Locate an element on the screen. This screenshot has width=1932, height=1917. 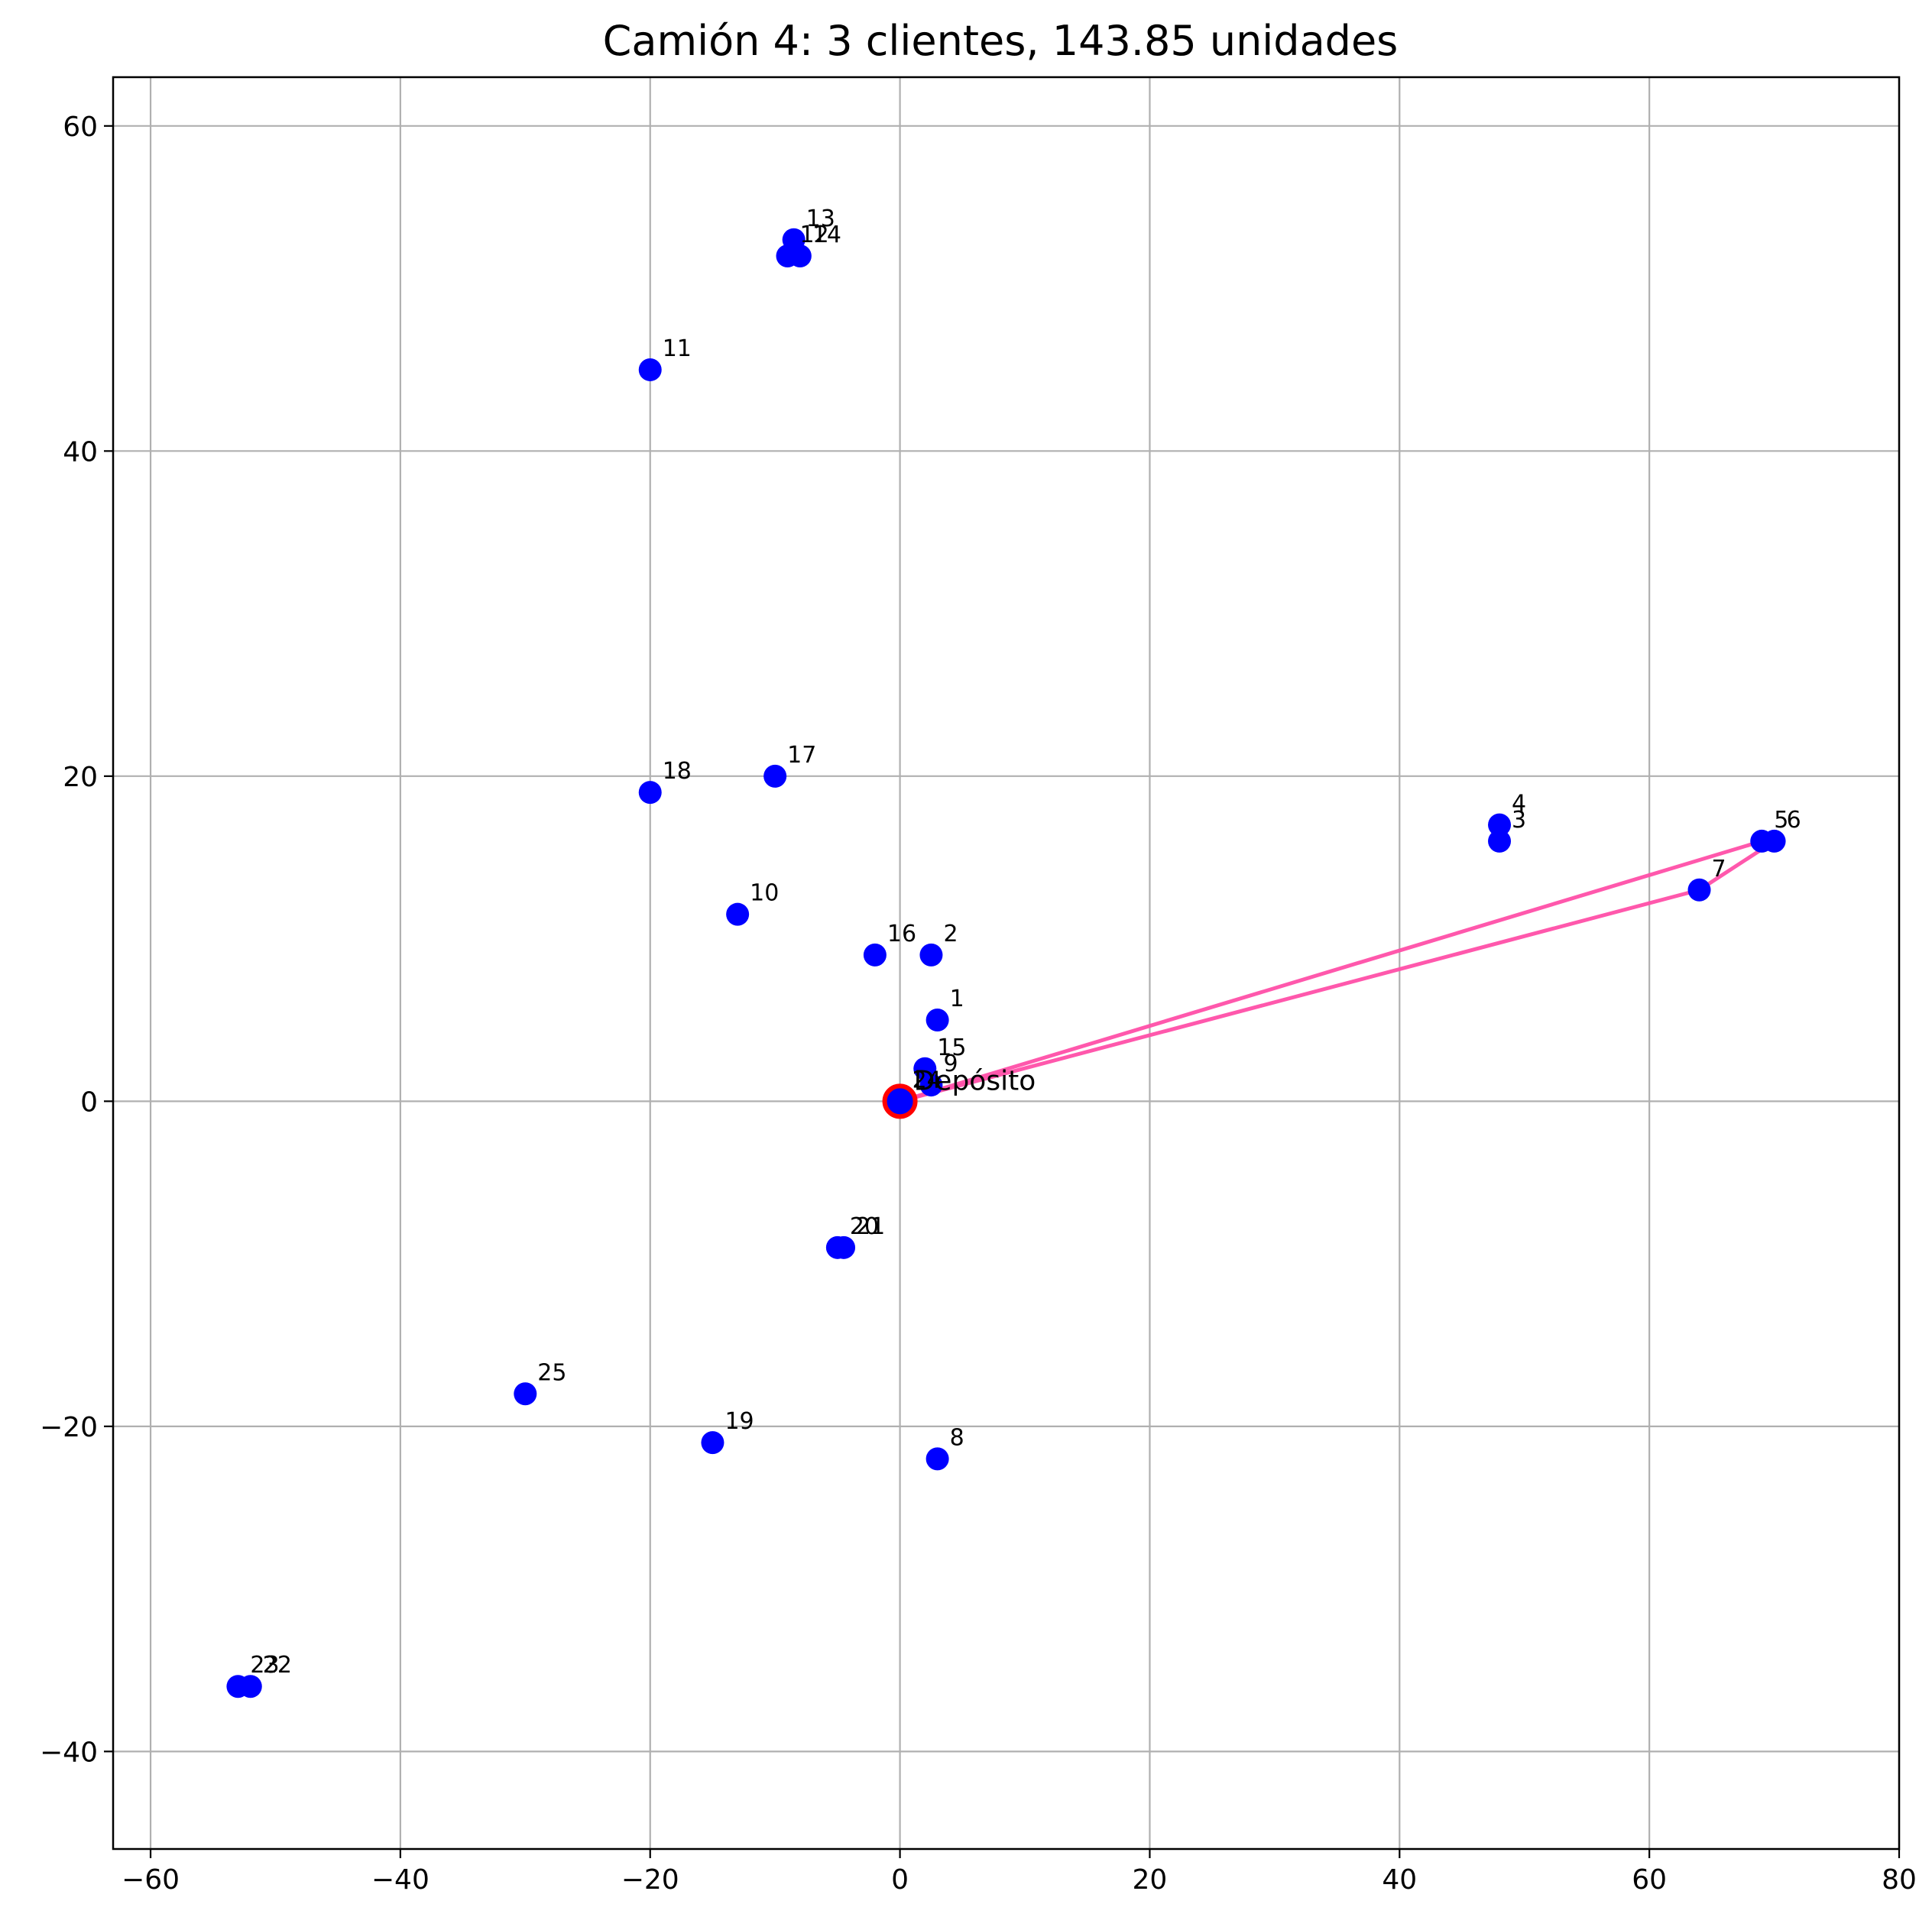
x-tick-label: 40 is located at coordinates (1399, 1880).